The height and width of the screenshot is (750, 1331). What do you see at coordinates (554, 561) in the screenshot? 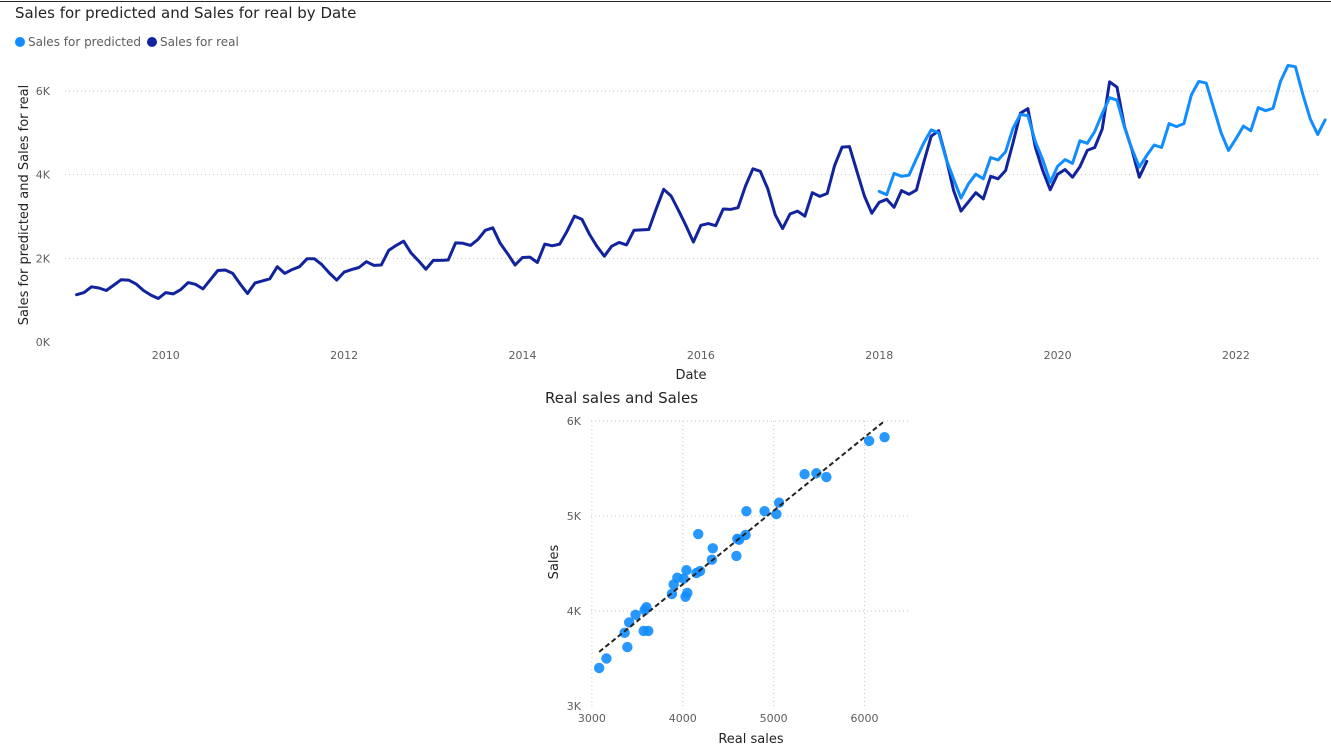
I see `scatter-y-axis-title: Sales` at bounding box center [554, 561].